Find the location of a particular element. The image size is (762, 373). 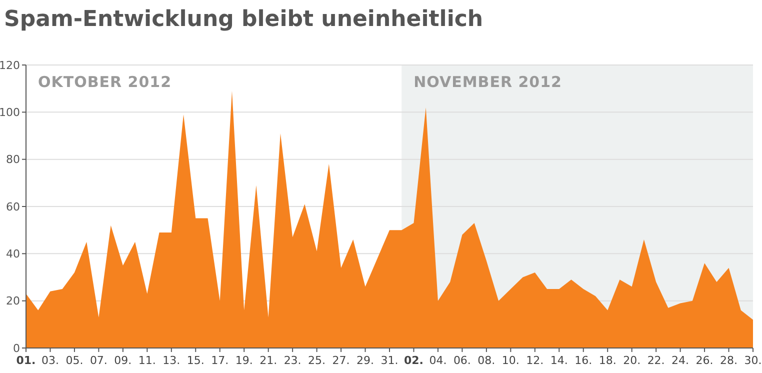

x-tick-label: 07. is located at coordinates (99, 360).